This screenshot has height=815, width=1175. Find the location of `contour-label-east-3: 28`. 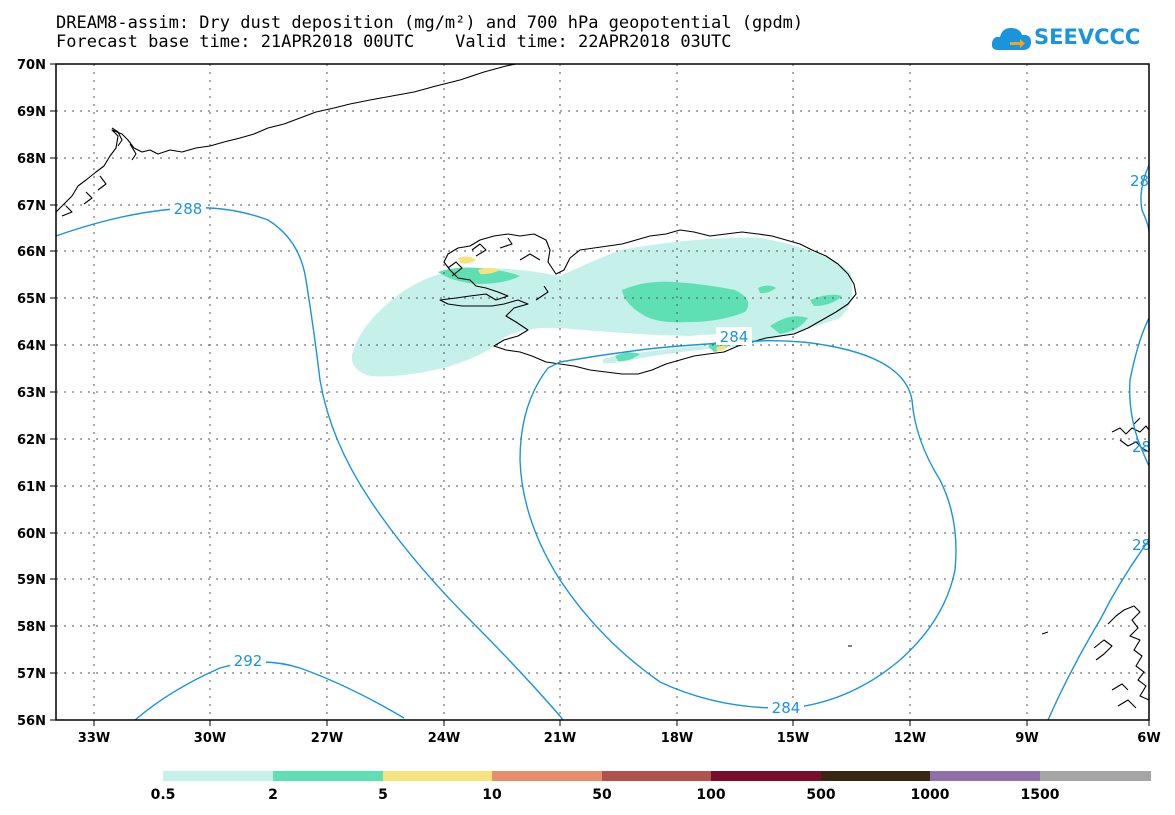

contour-label-east-3: 28 is located at coordinates (1141, 545).